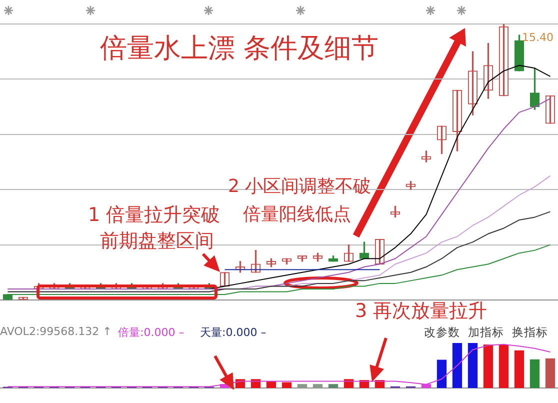 The image size is (558, 403). I want to click on annotation: 倍量阳线低点, so click(297, 214).